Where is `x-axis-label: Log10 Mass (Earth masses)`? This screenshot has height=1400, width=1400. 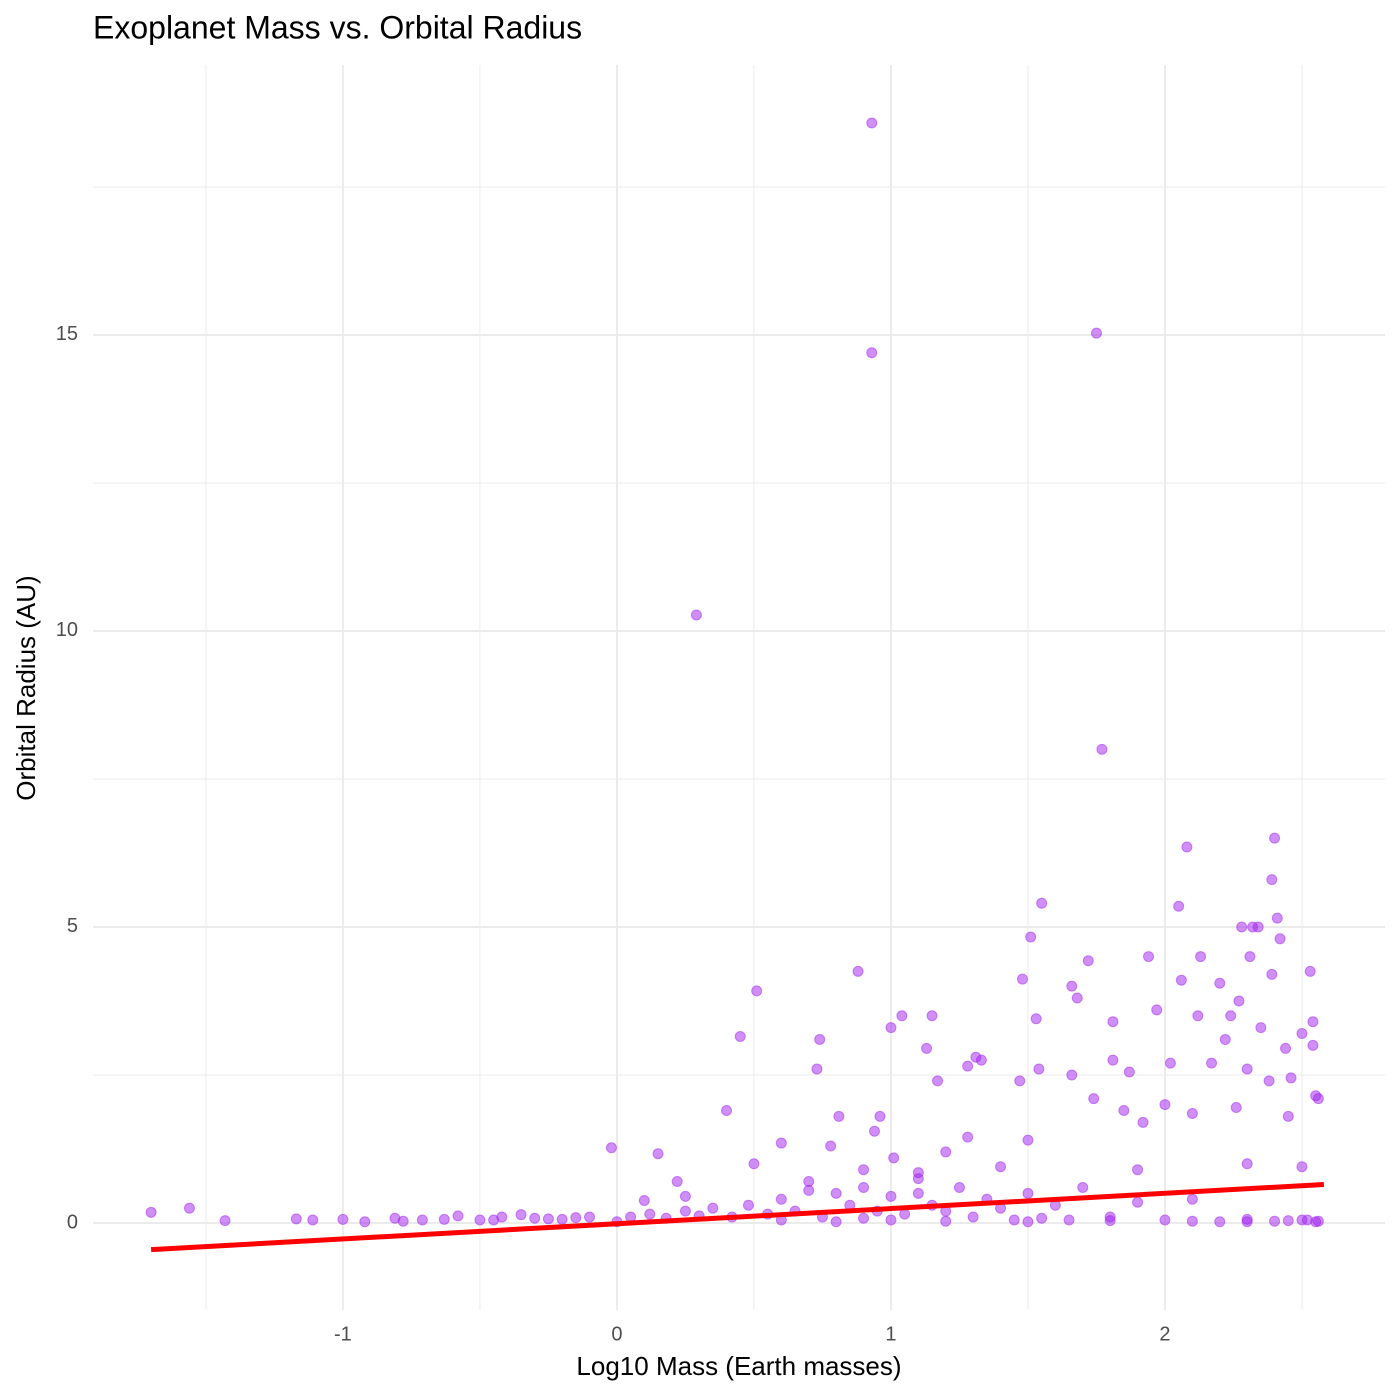 x-axis-label: Log10 Mass (Earth masses) is located at coordinates (738, 1366).